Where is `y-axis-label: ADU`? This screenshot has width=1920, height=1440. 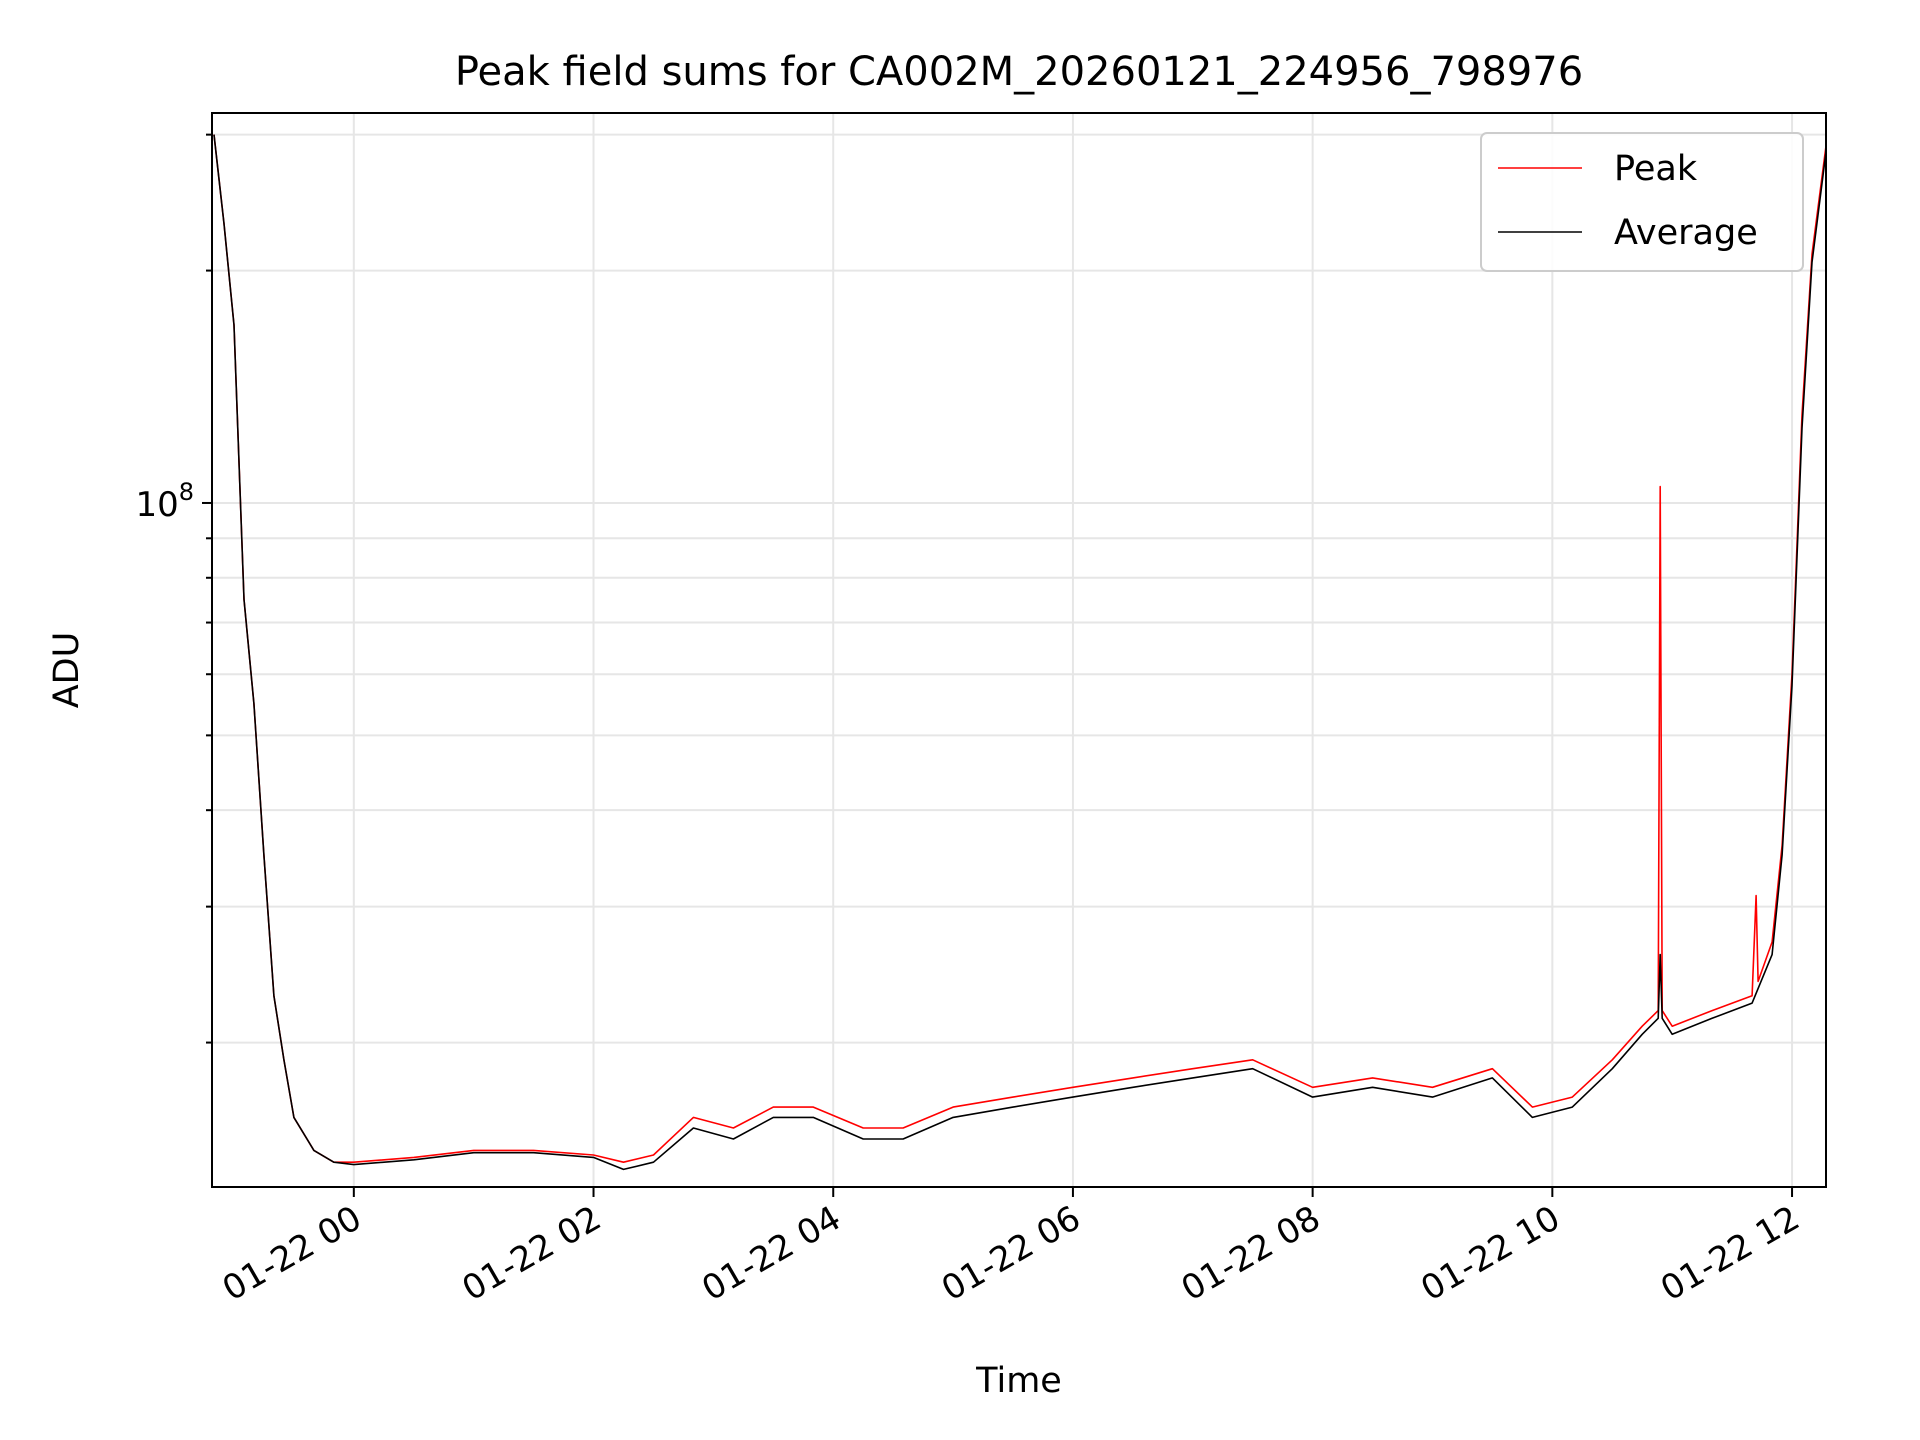
y-axis-label: ADU is located at coordinates (67, 670).